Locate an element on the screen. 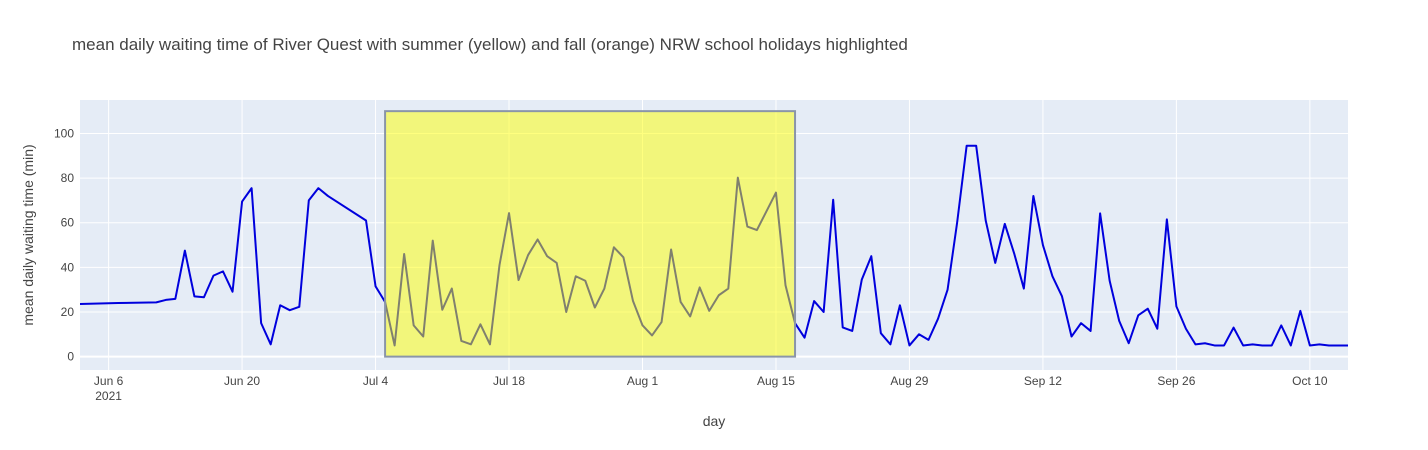 The width and height of the screenshot is (1428, 450). x-tick-label: Jun 6 is located at coordinates (109, 381).